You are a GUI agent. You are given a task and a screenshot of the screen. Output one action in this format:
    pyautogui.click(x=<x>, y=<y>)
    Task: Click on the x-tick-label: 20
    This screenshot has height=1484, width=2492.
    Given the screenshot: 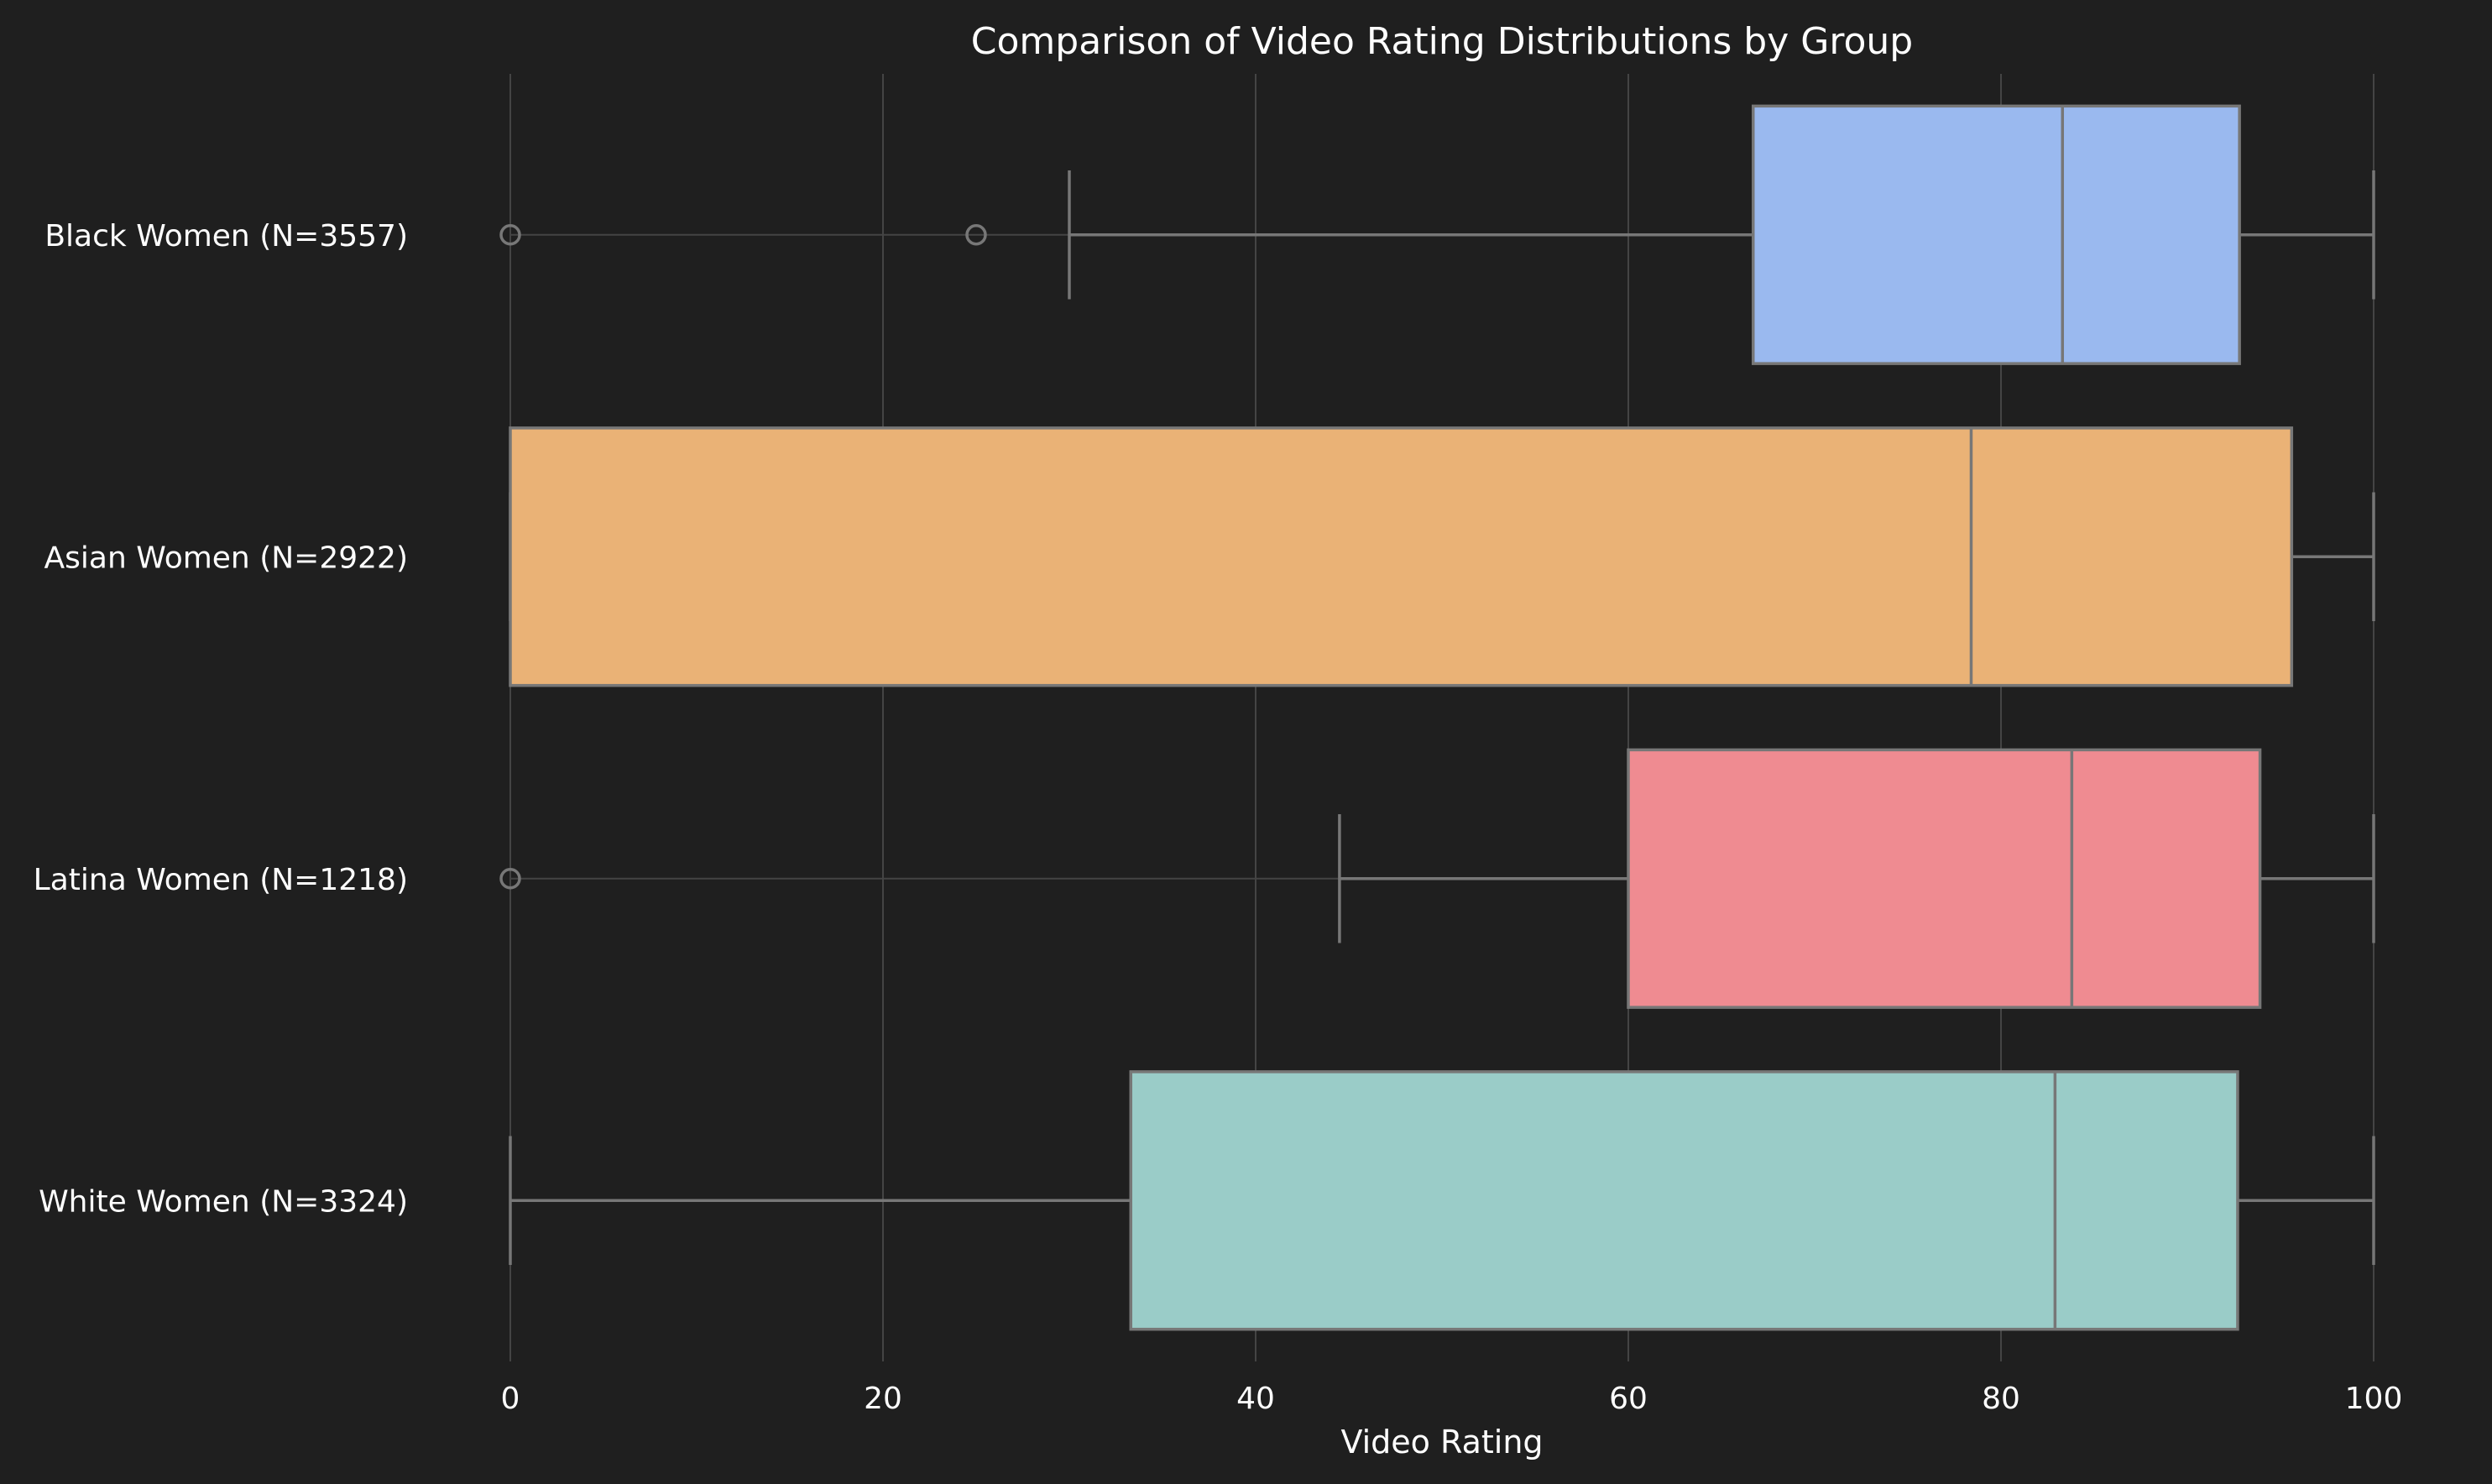 What is the action you would take?
    pyautogui.click(x=883, y=1399)
    